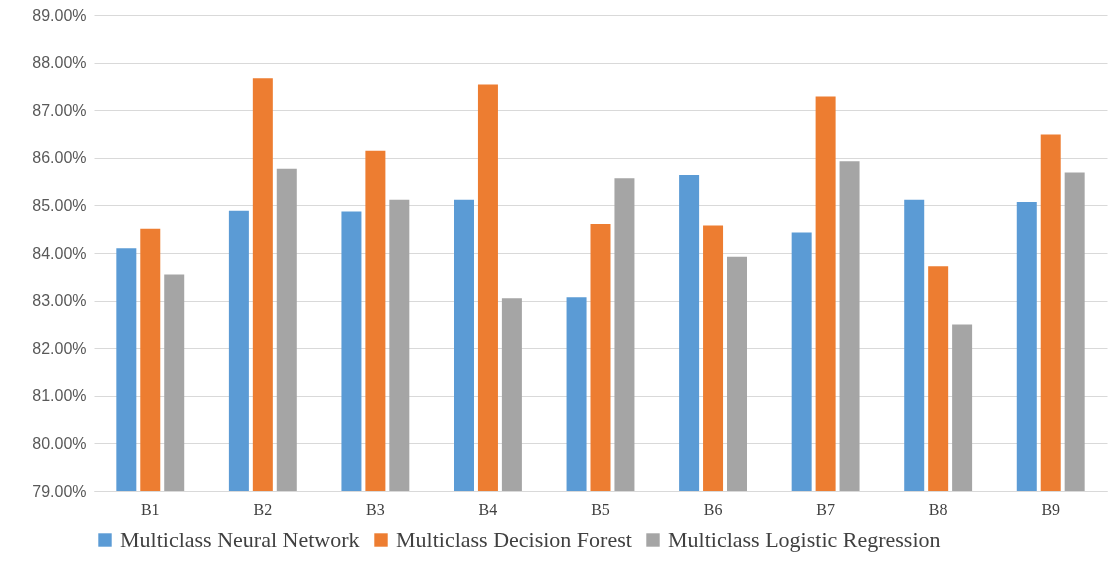  What do you see at coordinates (59, 443) in the screenshot?
I see `y-tick-label: 80.00%` at bounding box center [59, 443].